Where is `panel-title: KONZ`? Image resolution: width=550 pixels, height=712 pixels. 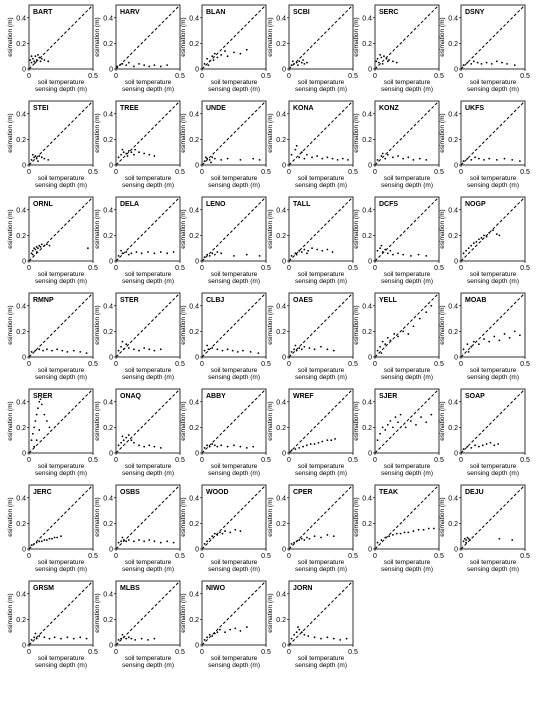
panel-title: KONZ is located at coordinates (389, 108).